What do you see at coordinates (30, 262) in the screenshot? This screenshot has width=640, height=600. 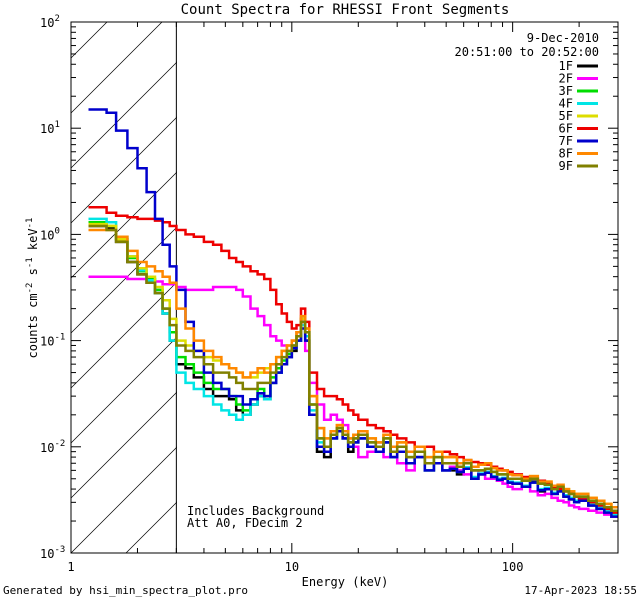 I see `y-label-sup2: -1` at bounding box center [30, 262].